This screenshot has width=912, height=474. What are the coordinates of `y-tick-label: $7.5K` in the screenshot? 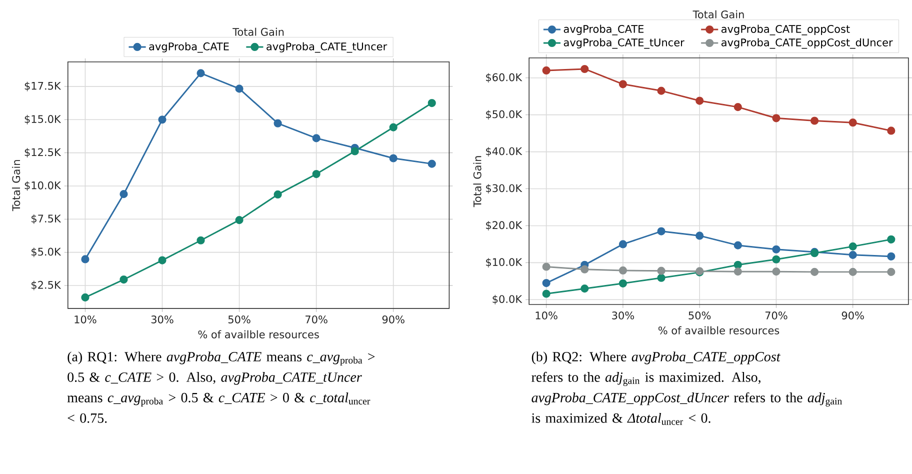 It's located at (47, 219).